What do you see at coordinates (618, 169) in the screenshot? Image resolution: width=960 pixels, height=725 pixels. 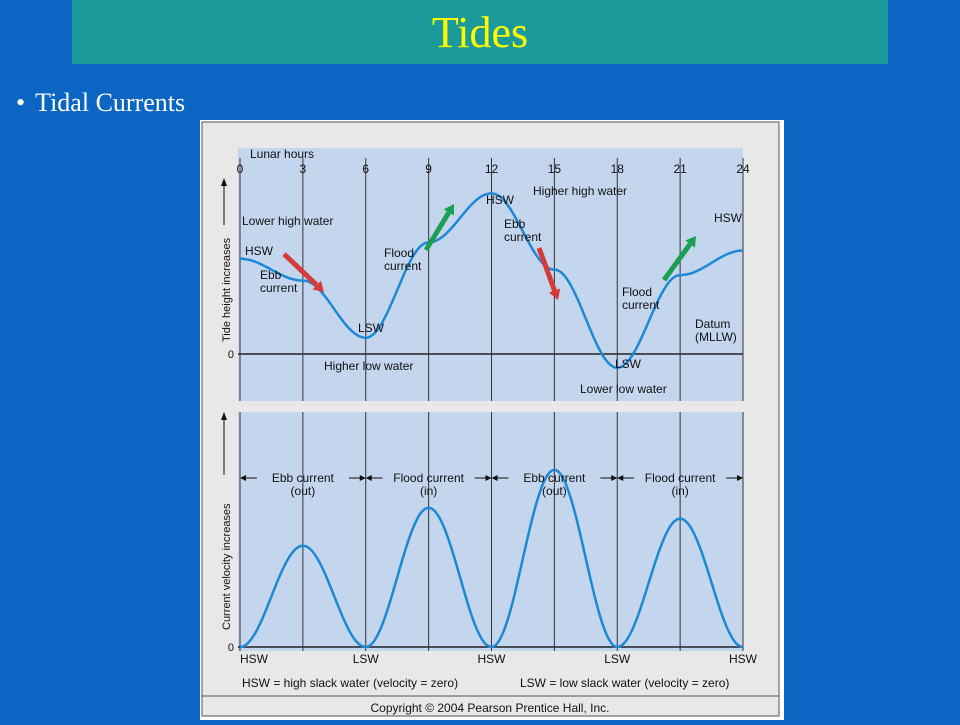 I see `x-tick-label: 18` at bounding box center [618, 169].